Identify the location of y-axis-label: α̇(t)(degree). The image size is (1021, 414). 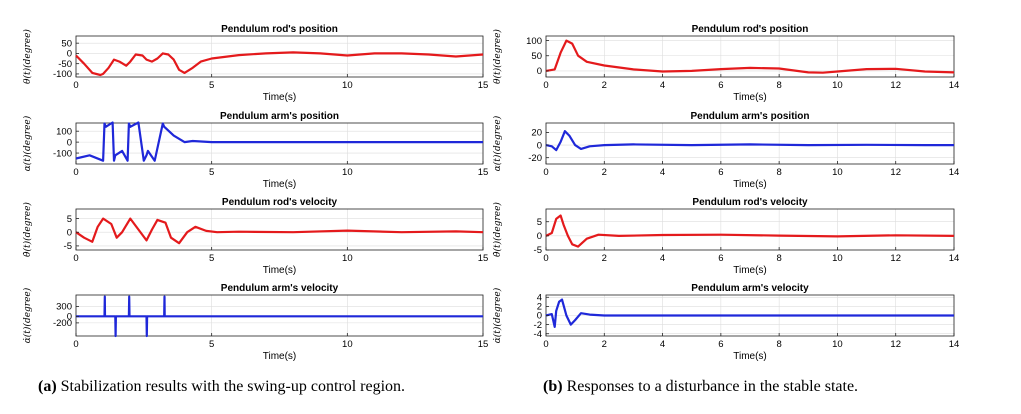
(27, 315).